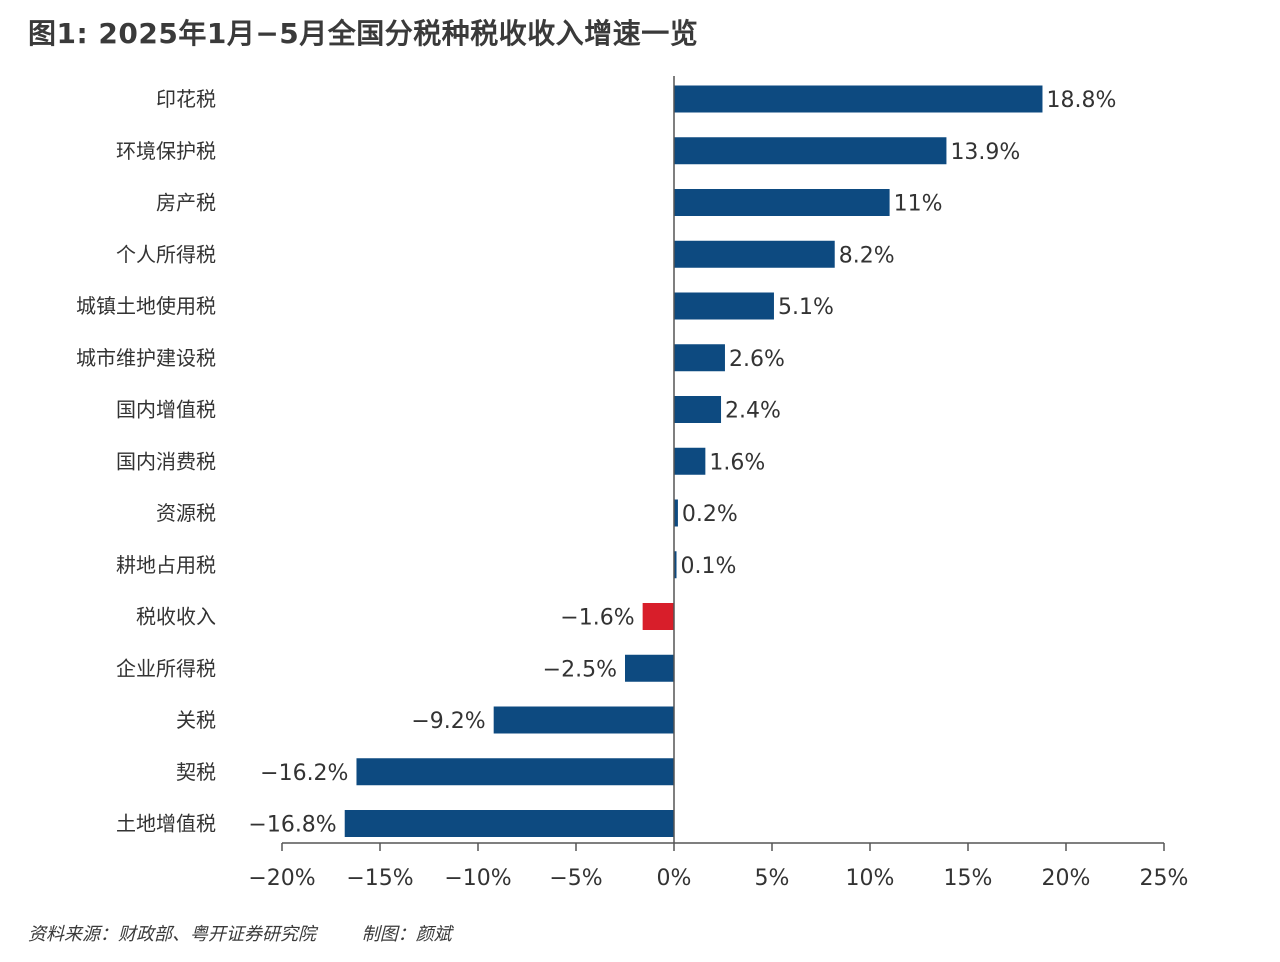 The image size is (1280, 962). Describe the element at coordinates (186, 203) in the screenshot. I see `category-label: 房产税` at that location.